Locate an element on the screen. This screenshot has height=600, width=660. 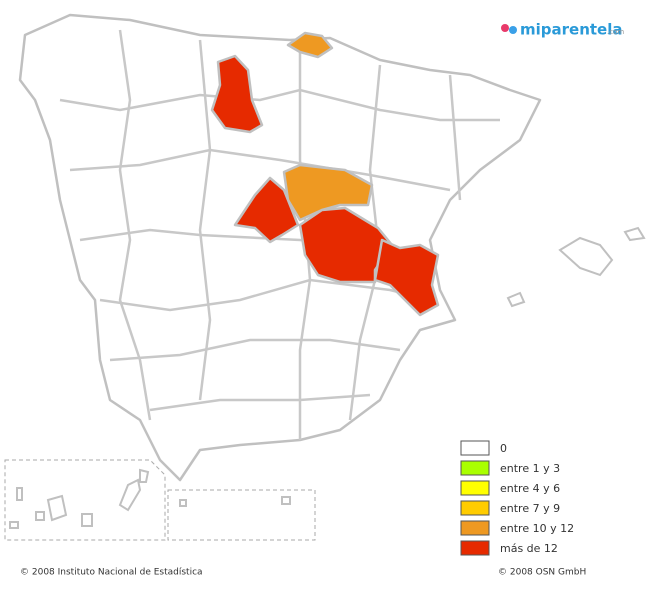
legend-label: entre 7 y 9 is located at coordinates (530, 508).